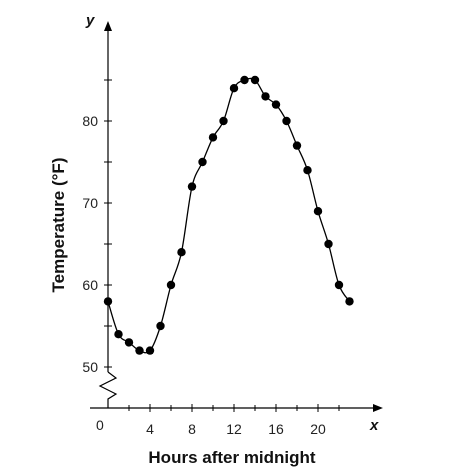  I want to click on y-tick-label-70: 70, so click(90, 203).